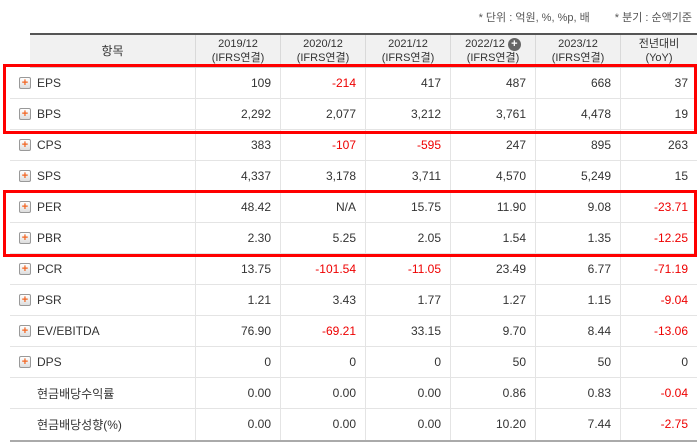 Image resolution: width=700 pixels, height=445 pixels. What do you see at coordinates (102, 393) in the screenshot?
I see `row-label-cell: +현금배당수익률` at bounding box center [102, 393].